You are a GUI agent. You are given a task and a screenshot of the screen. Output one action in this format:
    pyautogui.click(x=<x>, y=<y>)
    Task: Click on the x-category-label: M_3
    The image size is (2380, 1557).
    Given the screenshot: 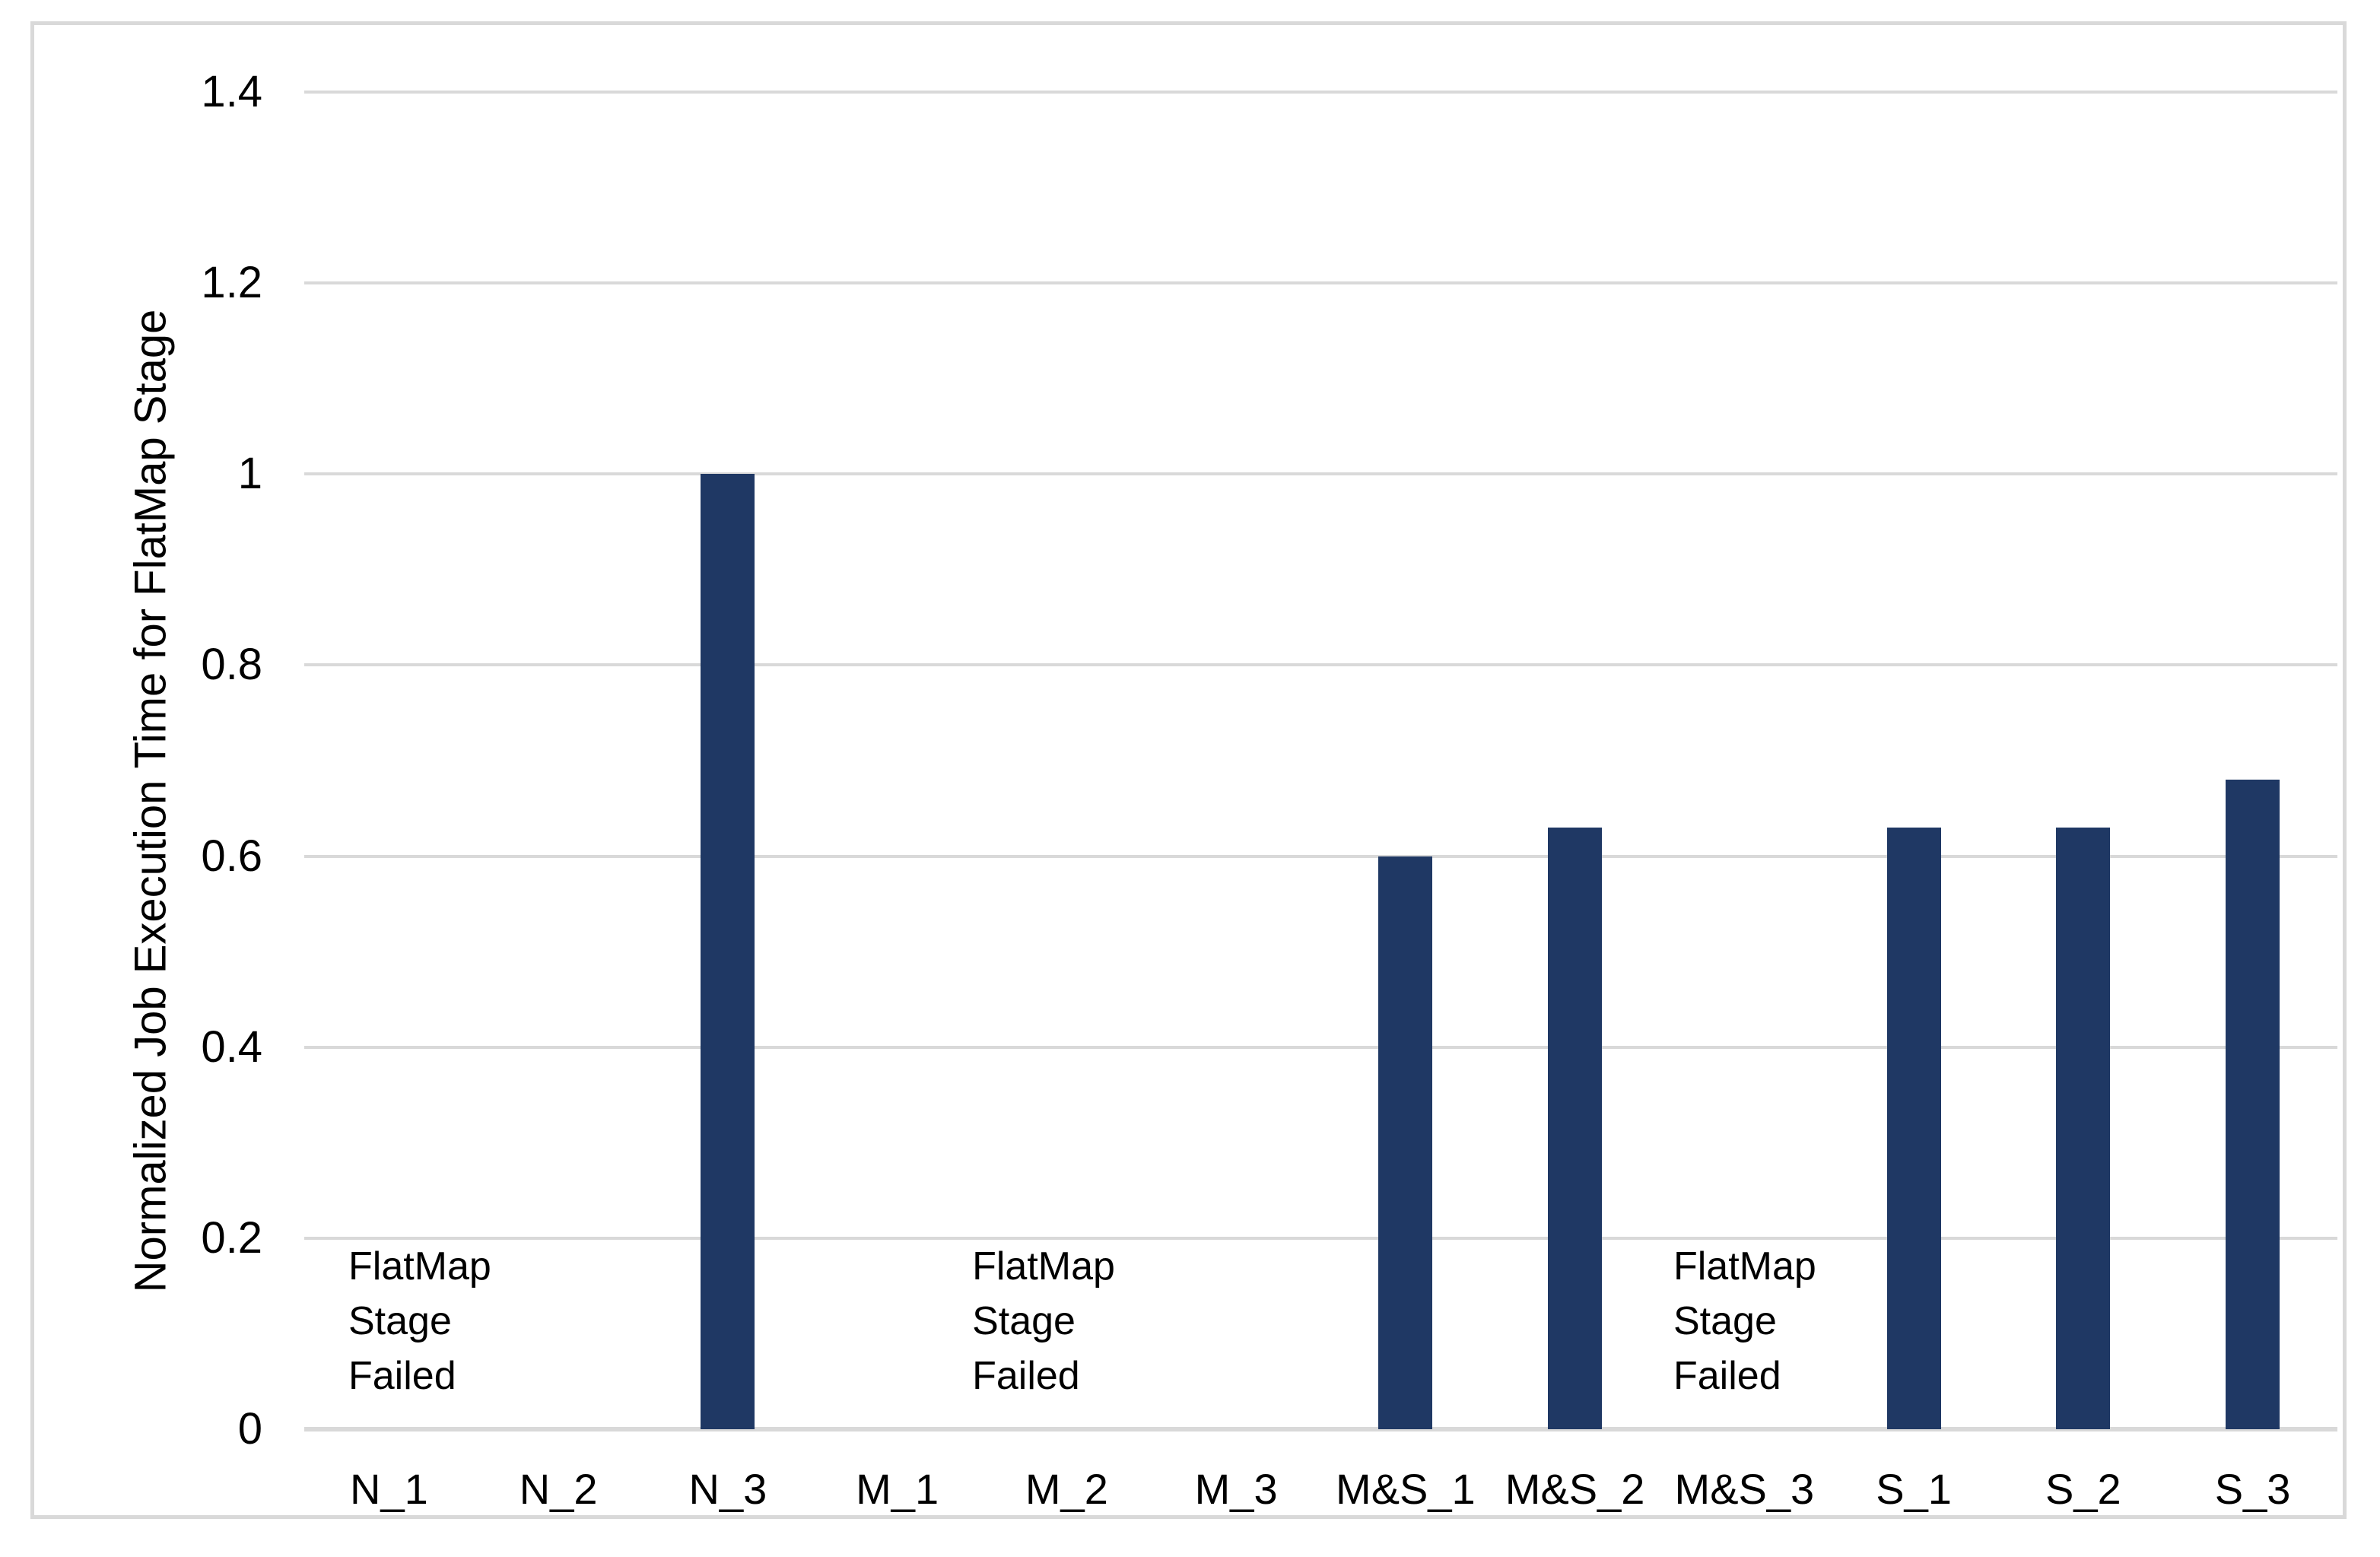 What is the action you would take?
    pyautogui.click(x=1236, y=1489)
    